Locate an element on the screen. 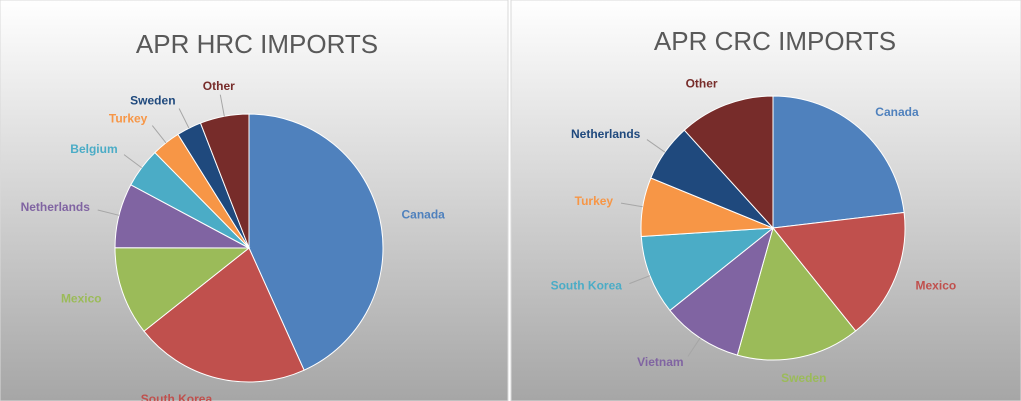 The image size is (1021, 401). chart-title: APR CRC IMPORTS is located at coordinates (775, 41).